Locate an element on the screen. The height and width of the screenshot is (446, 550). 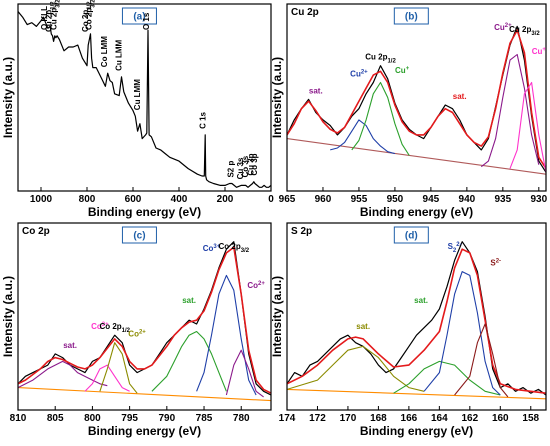
panel-letter: (d) is located at coordinates (411, 236).